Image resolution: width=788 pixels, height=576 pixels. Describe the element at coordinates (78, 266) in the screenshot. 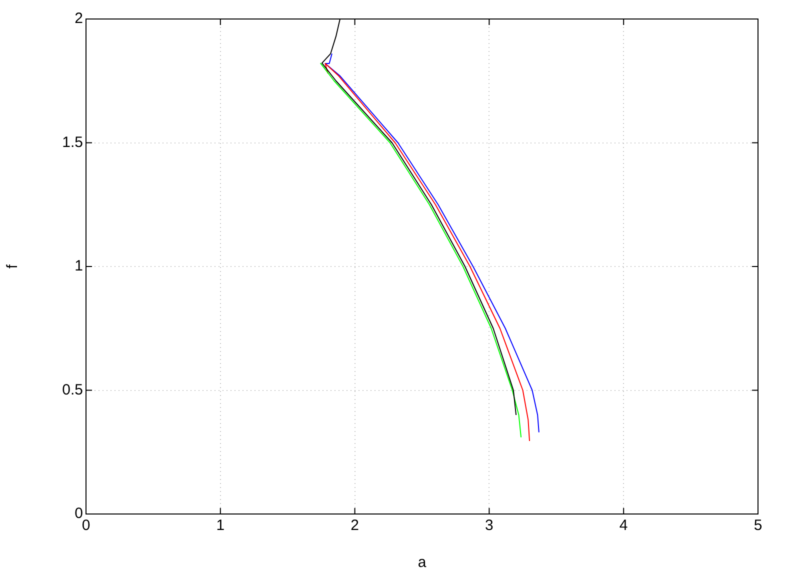

I see `y-tick-label: 1` at that location.